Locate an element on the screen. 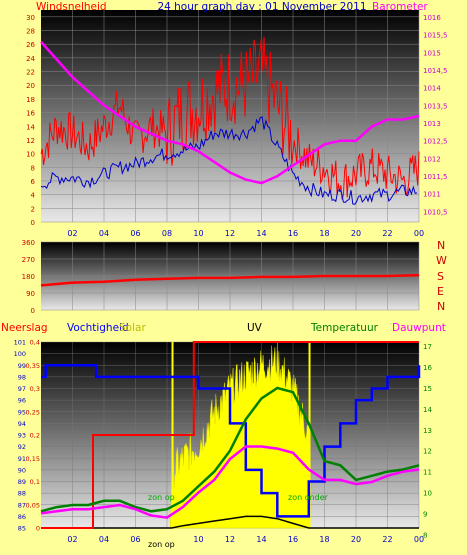 The image size is (467, 555). wind-tick-label: 16 is located at coordinates (30, 114).